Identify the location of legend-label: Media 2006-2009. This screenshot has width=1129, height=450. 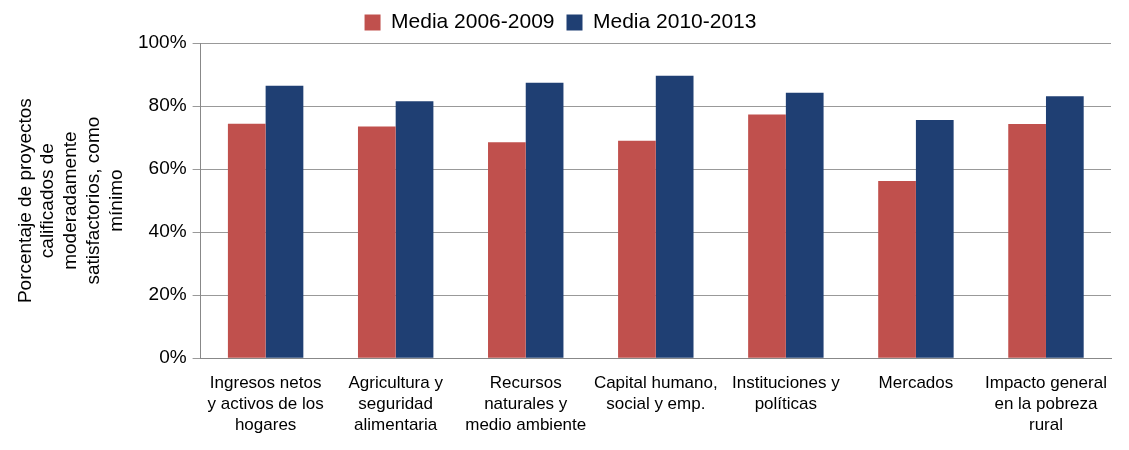
(473, 21).